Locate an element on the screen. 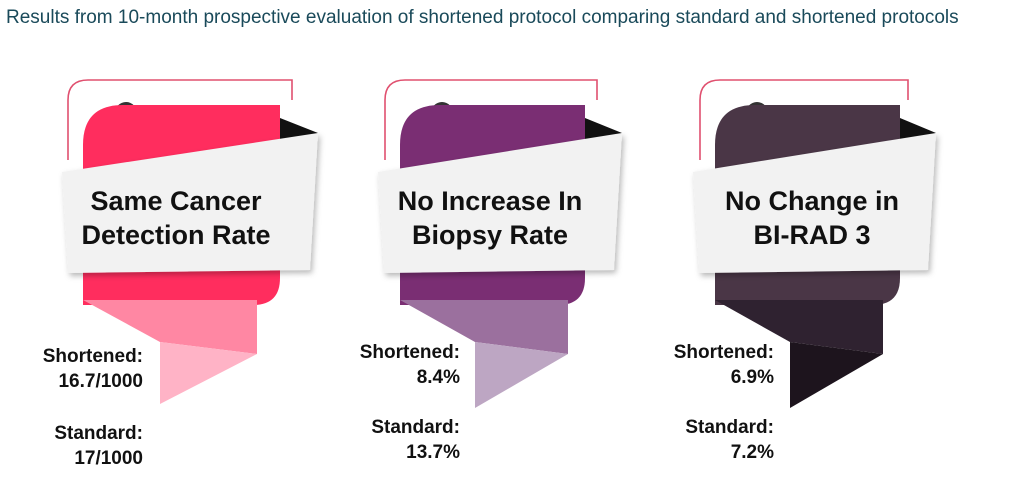 The image size is (1017, 484). shortened-value: 6.9% is located at coordinates (752, 377).